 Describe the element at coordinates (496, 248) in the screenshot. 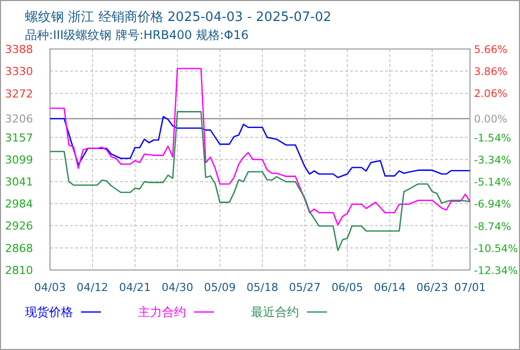

I see `y2-tick-label: -10.54%` at that location.